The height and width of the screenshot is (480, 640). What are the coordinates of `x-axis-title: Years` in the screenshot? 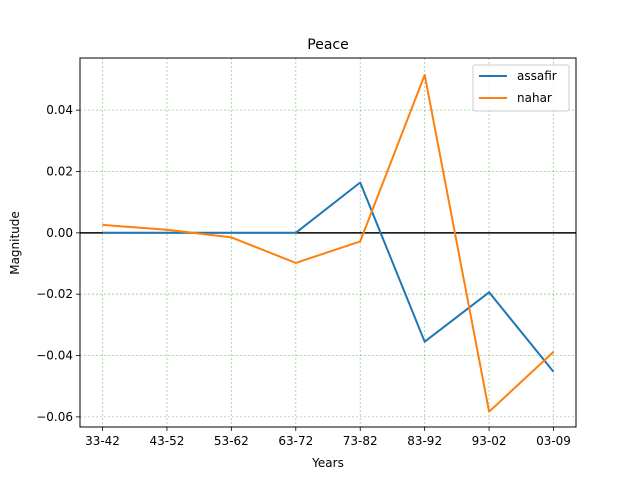 It's located at (327, 463).